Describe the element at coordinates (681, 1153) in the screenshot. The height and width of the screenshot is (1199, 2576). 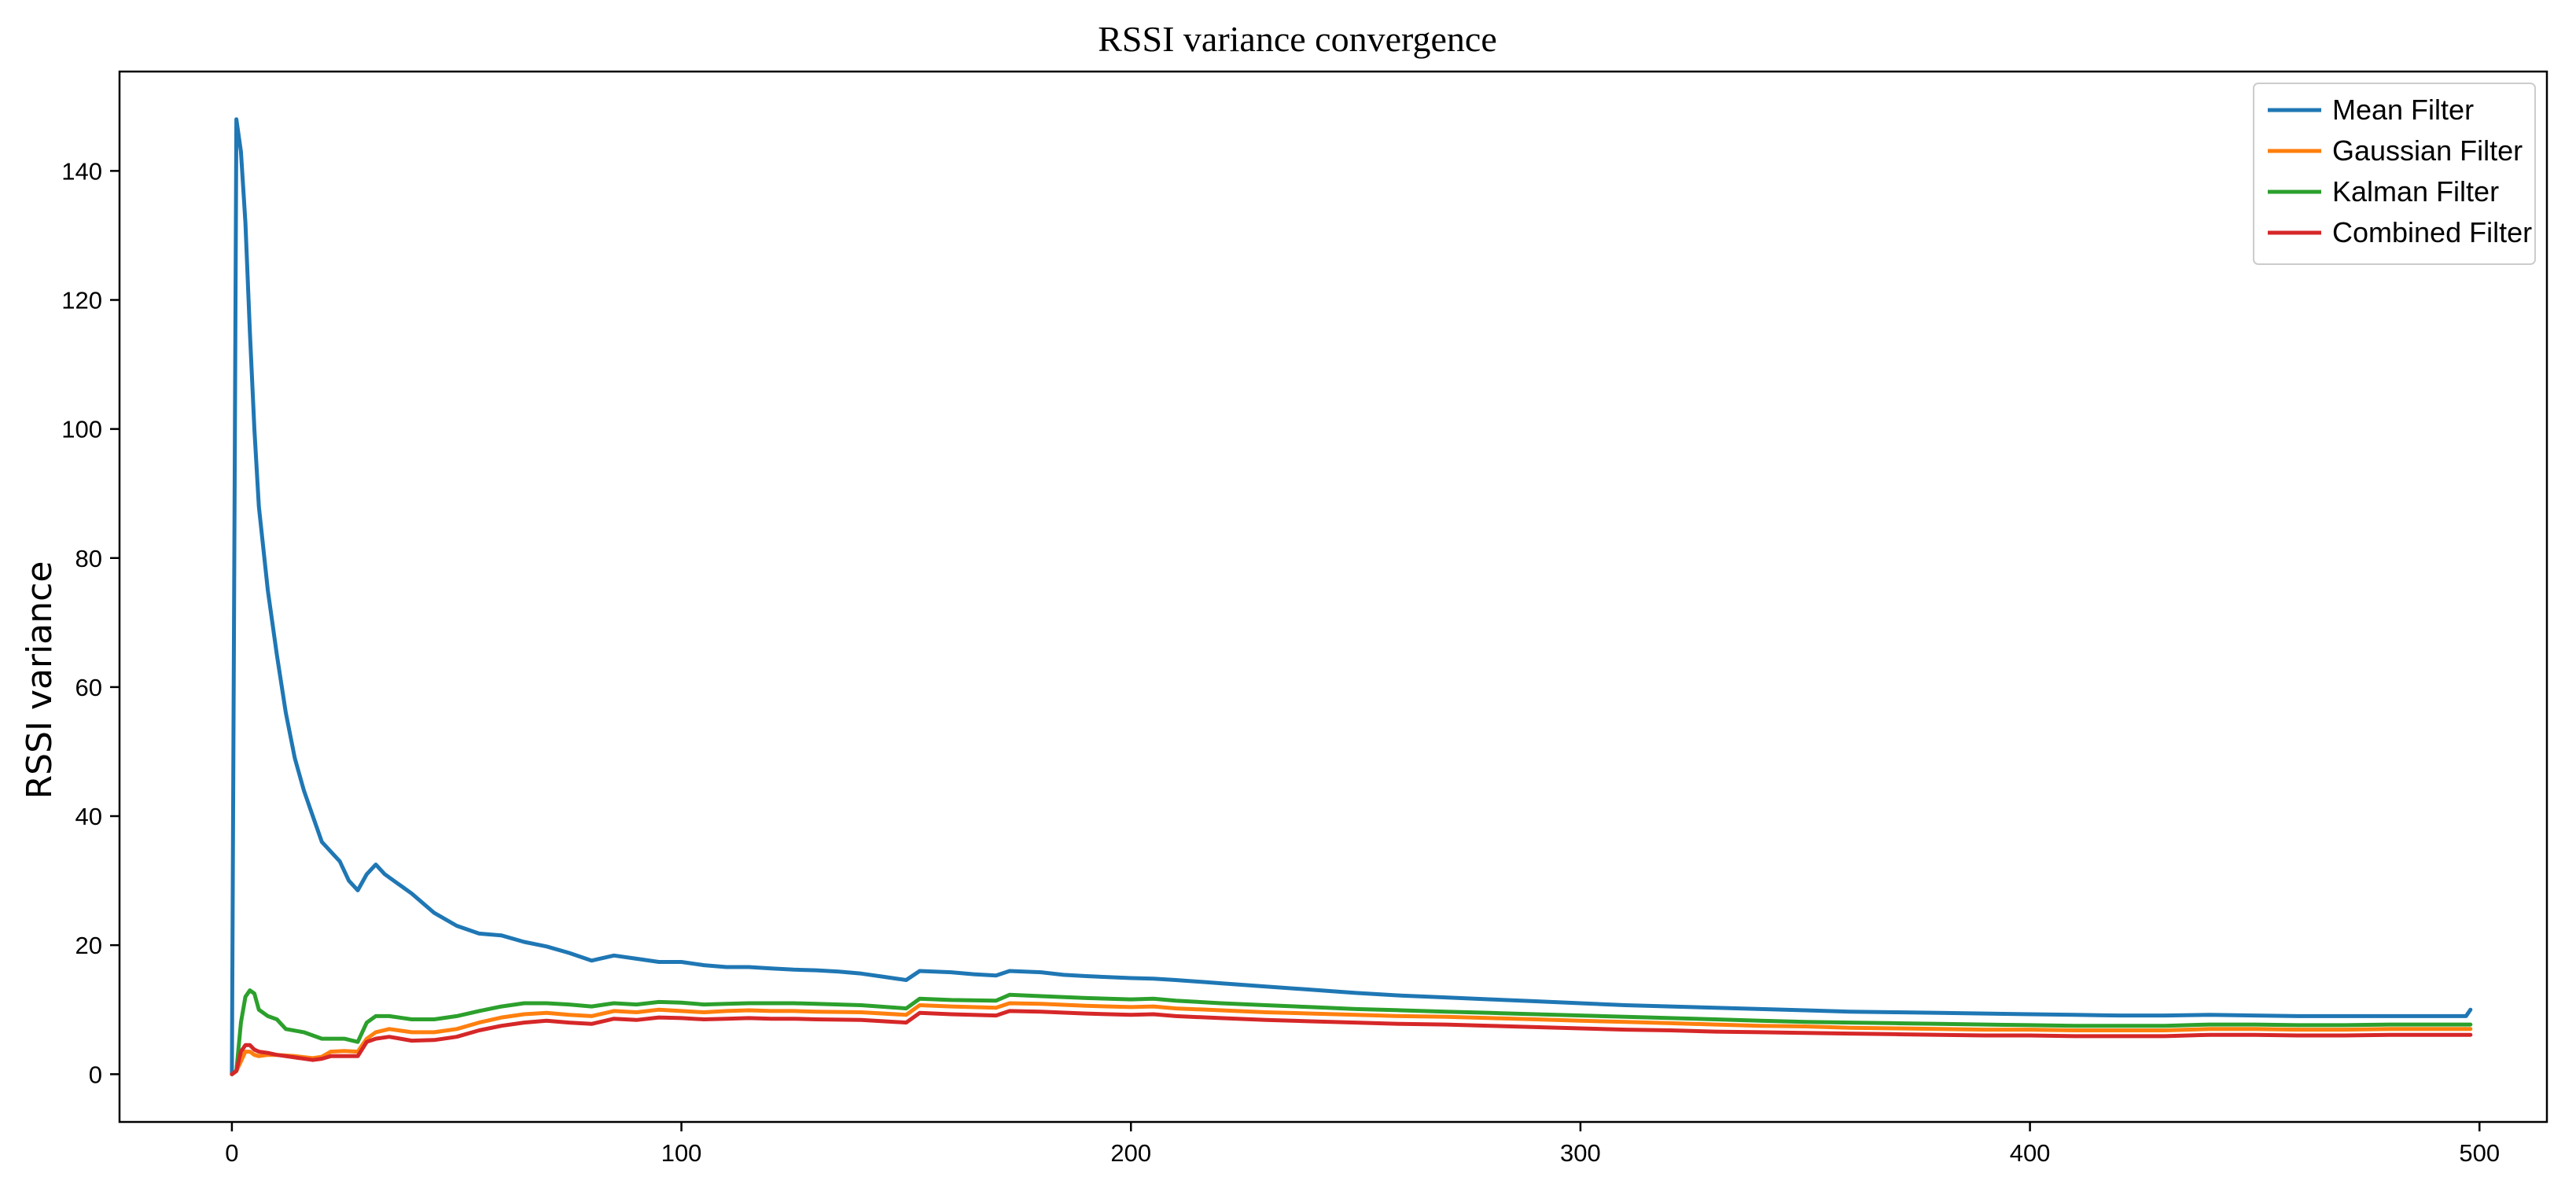
I see `x-tick-label: 100` at that location.